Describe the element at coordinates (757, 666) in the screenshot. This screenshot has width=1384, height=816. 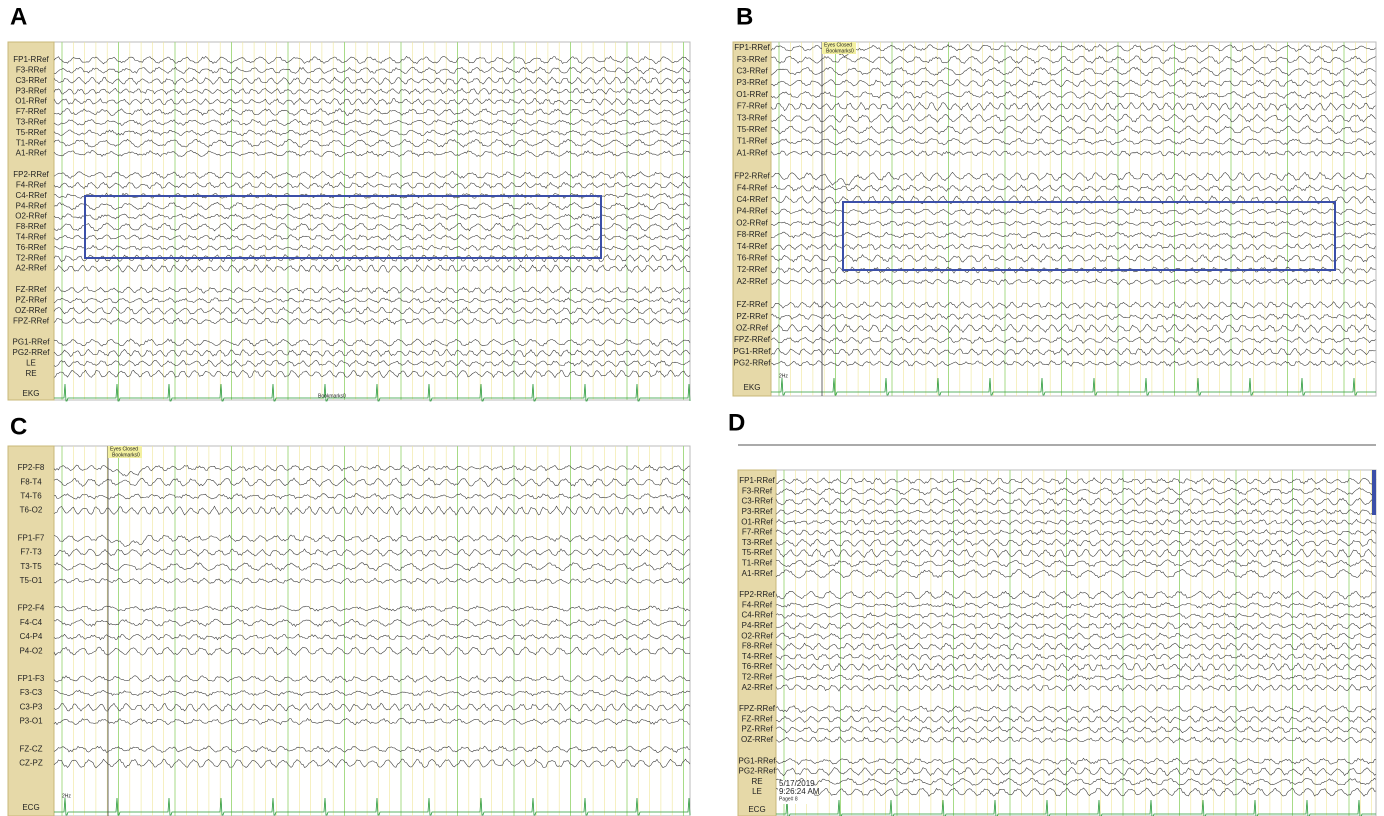
I see `channel-label: T6-RRef` at that location.